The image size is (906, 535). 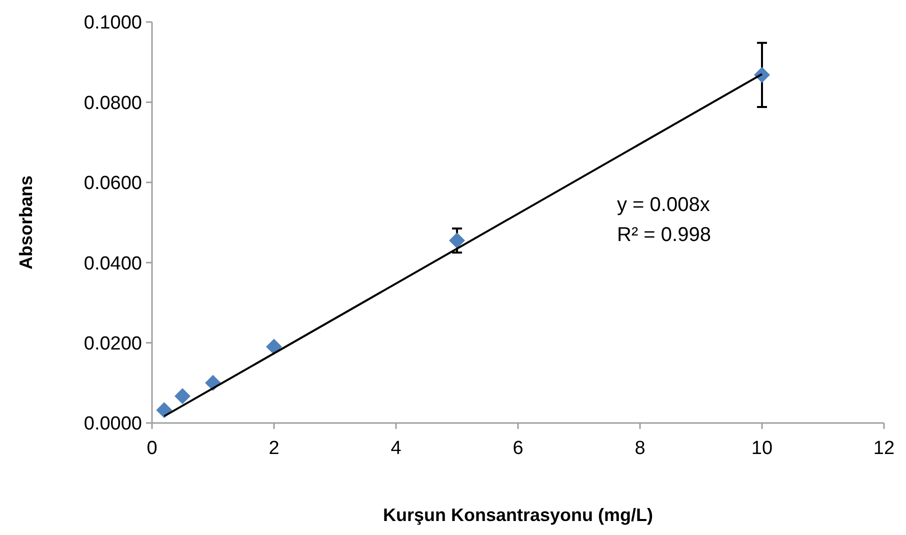 I want to click on y-tick-label: 0.0600, so click(x=113, y=183).